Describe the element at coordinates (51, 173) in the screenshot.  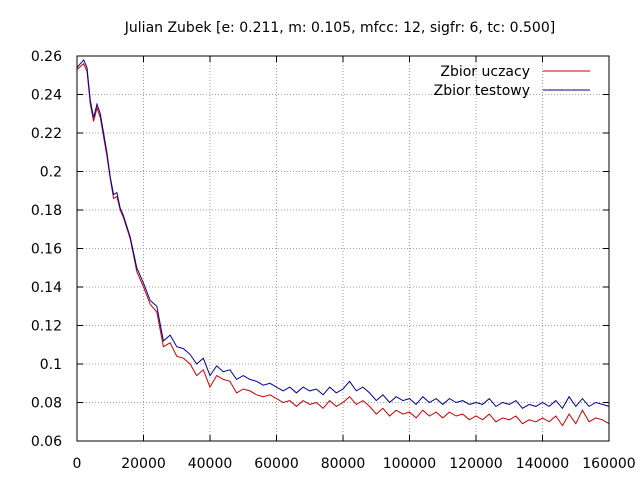
I see `y-tick-label: 0.2` at that location.